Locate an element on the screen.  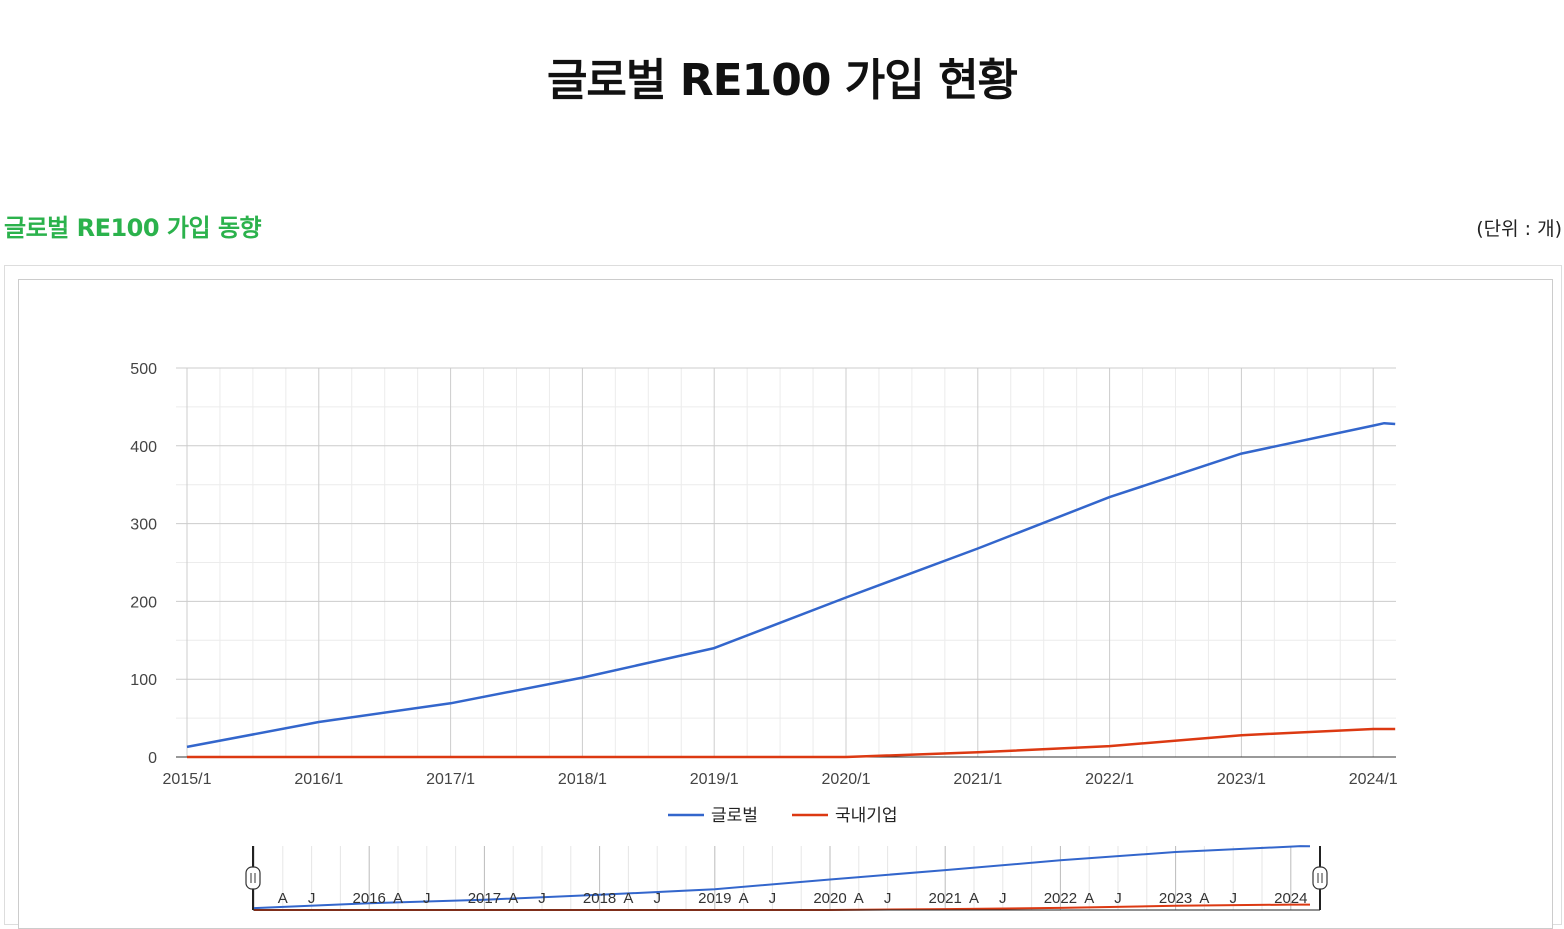
y-tick-label: 400 is located at coordinates (143, 447).